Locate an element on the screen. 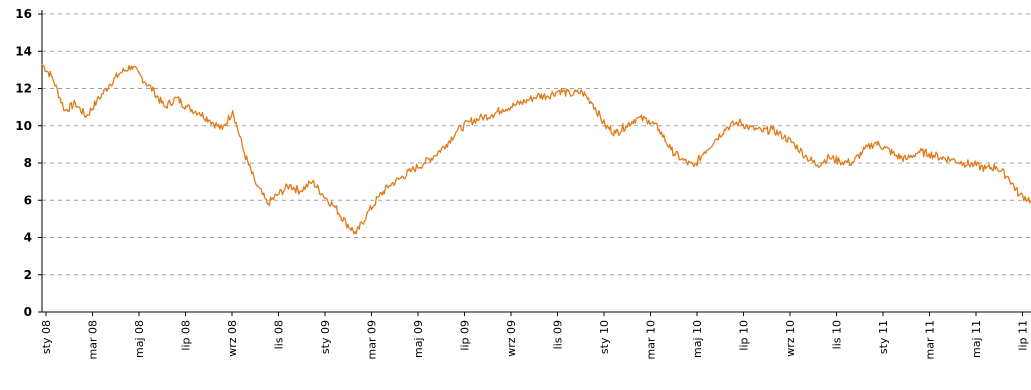 This screenshot has height=390, width=1031. x-tick-label: lis 09 is located at coordinates (558, 334).